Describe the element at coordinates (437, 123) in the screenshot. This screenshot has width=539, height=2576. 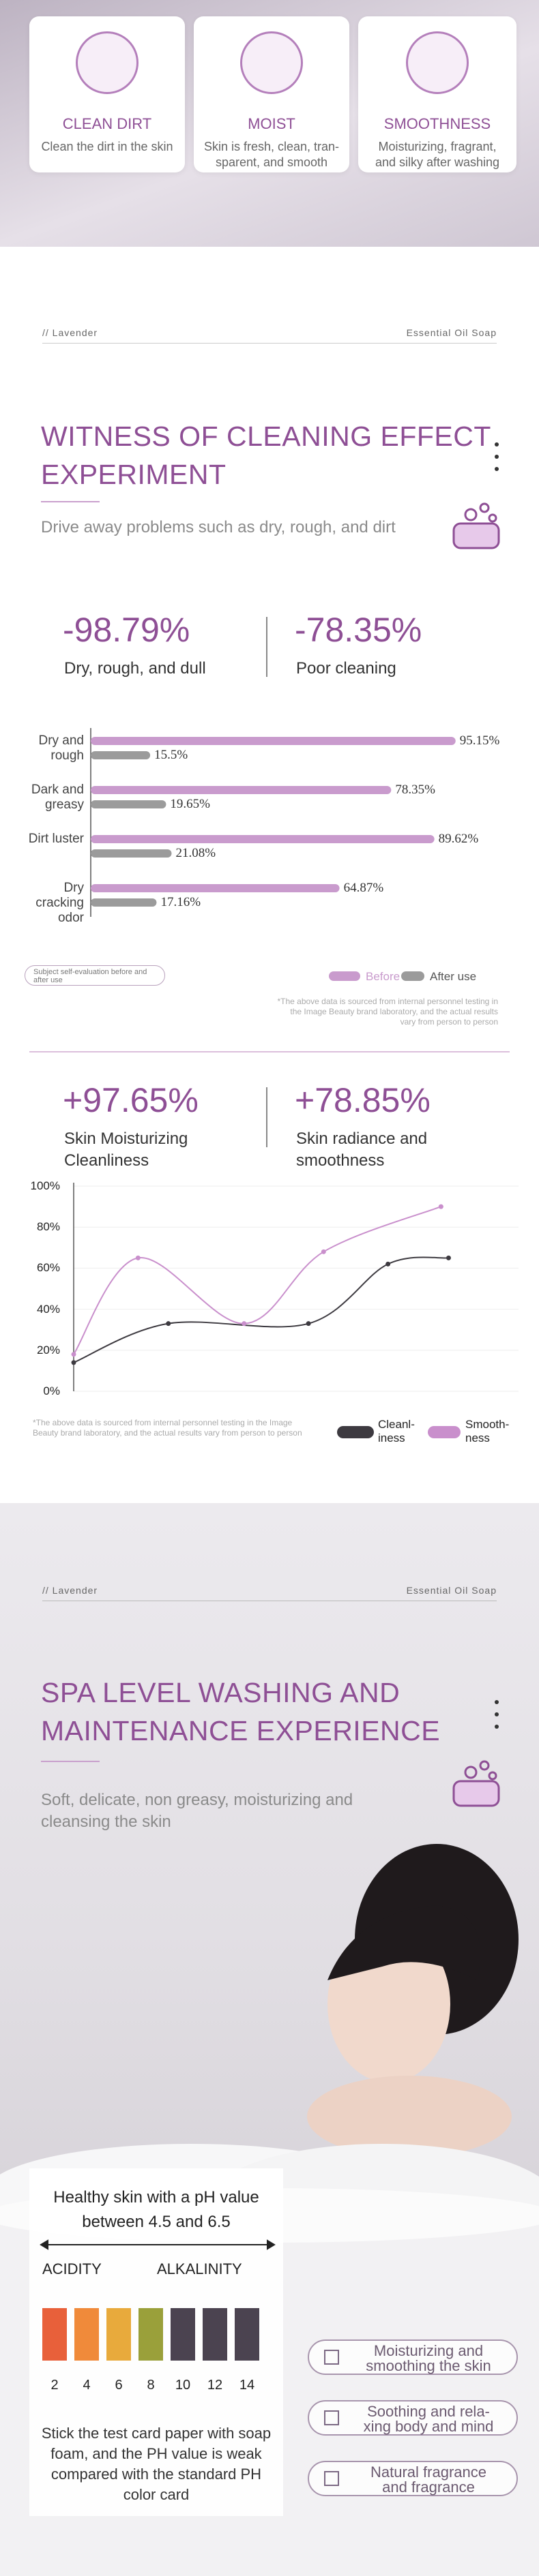
I see `feature-title: SMOOTHNESS` at that location.